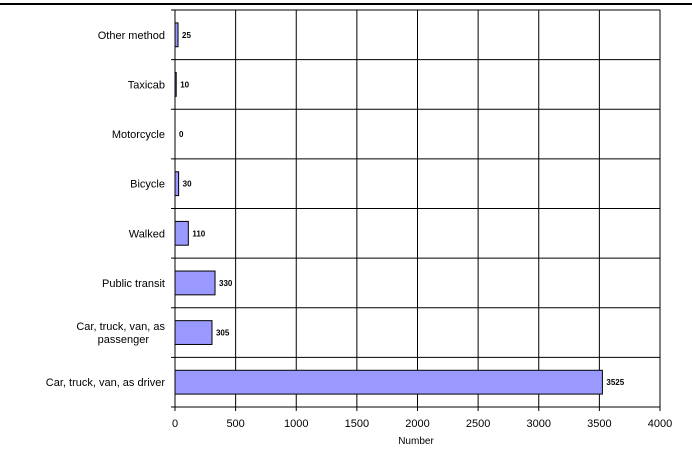  Describe the element at coordinates (106, 383) in the screenshot. I see `category-label: Car, truck, van, as driver` at that location.